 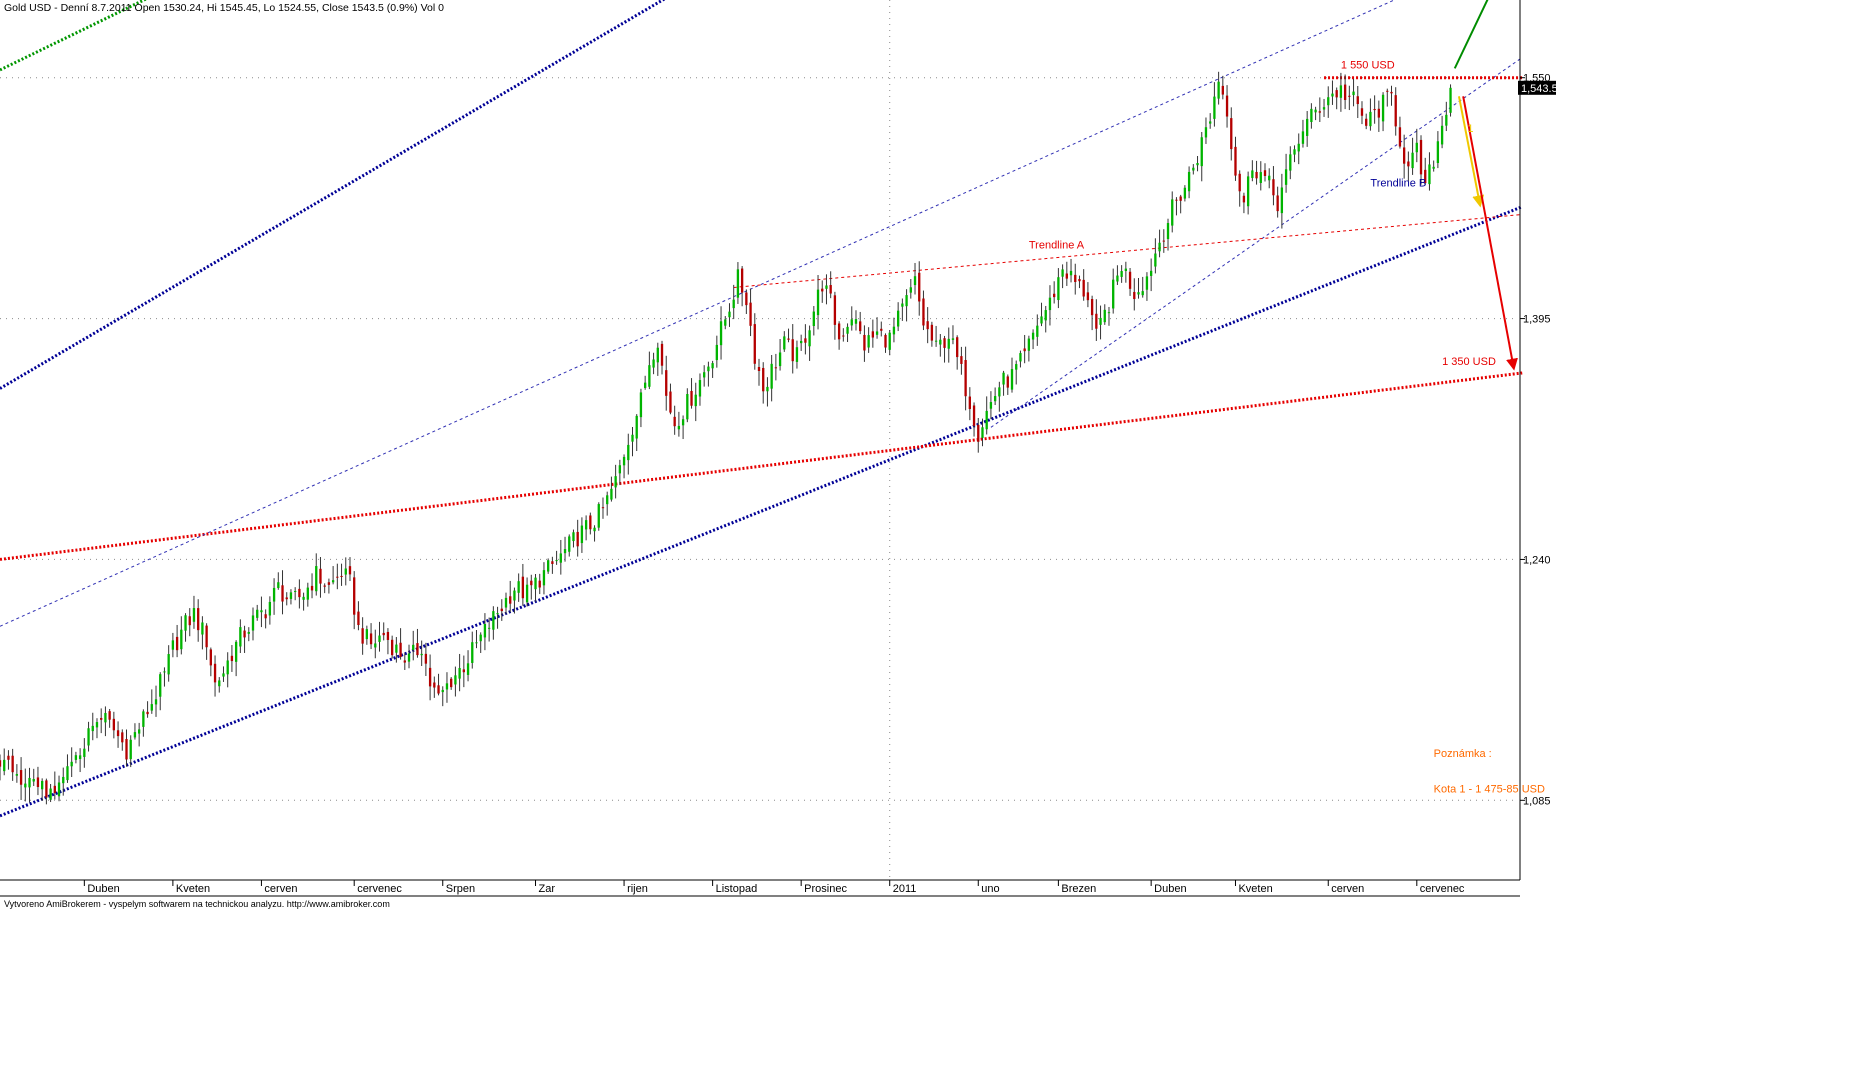 What do you see at coordinates (1469, 362) in the screenshot?
I see `label-1350: 1 350 USD` at bounding box center [1469, 362].